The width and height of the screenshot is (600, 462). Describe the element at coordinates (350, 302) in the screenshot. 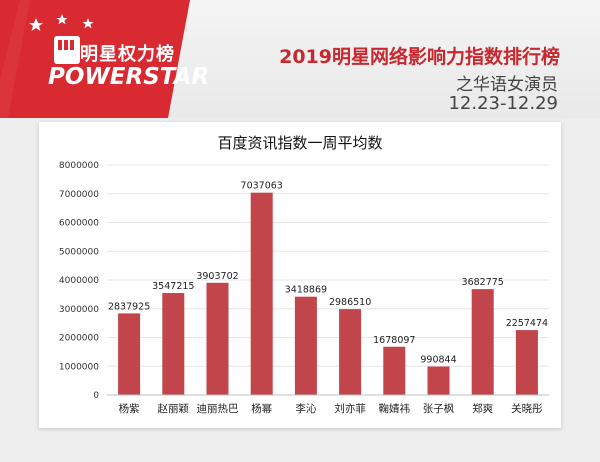

I see `data-label: 2986510` at that location.